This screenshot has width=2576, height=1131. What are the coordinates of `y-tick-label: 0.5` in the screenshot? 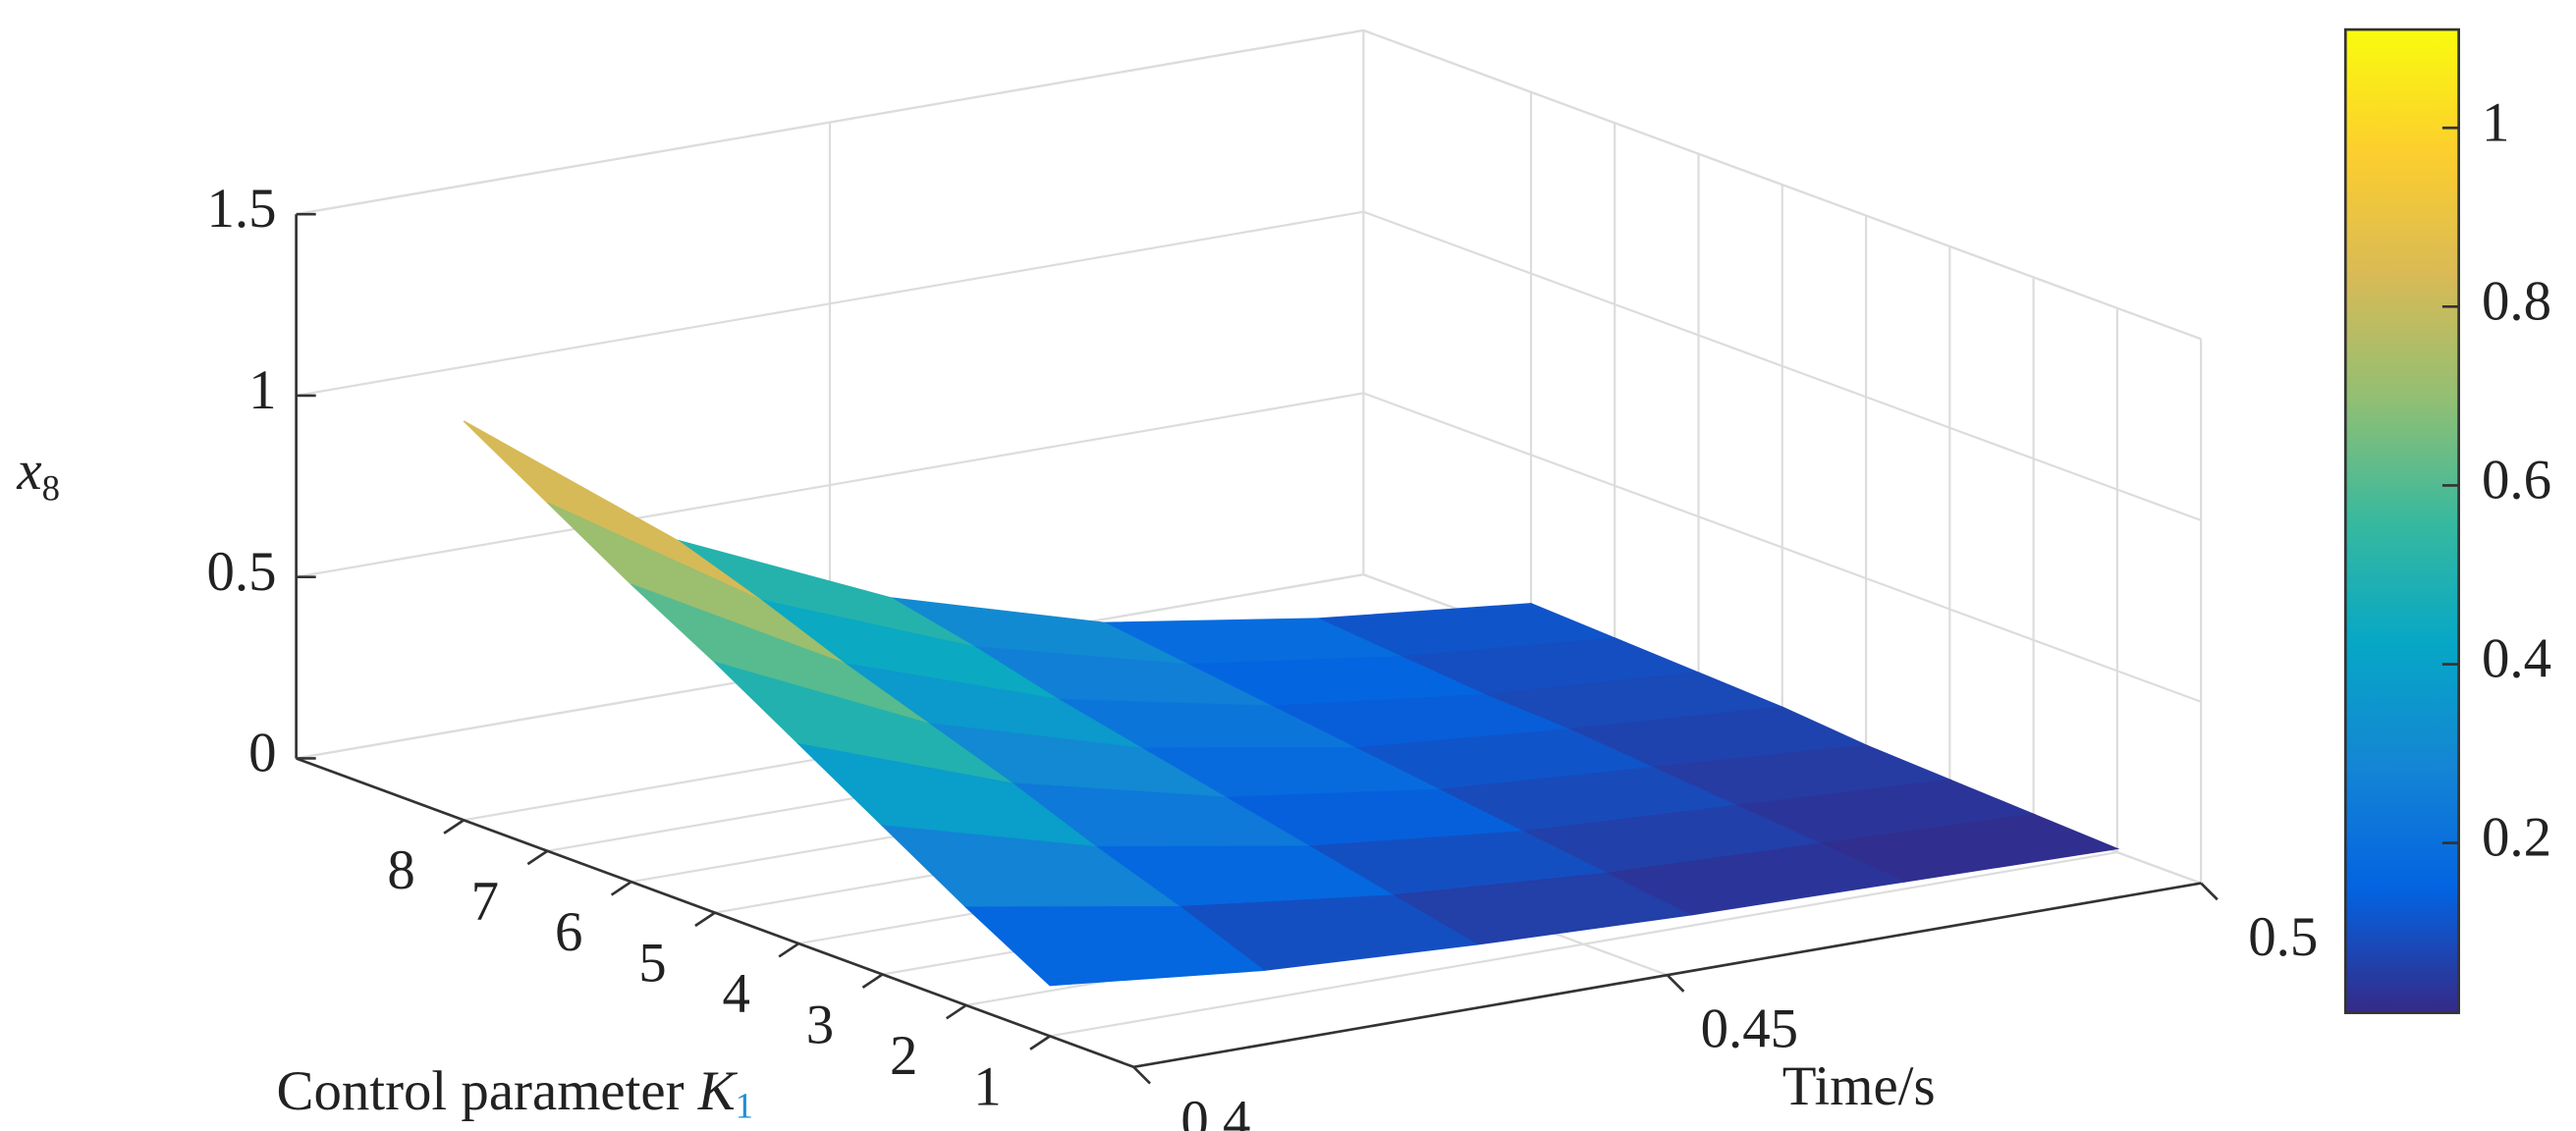 It's located at (2283, 937).